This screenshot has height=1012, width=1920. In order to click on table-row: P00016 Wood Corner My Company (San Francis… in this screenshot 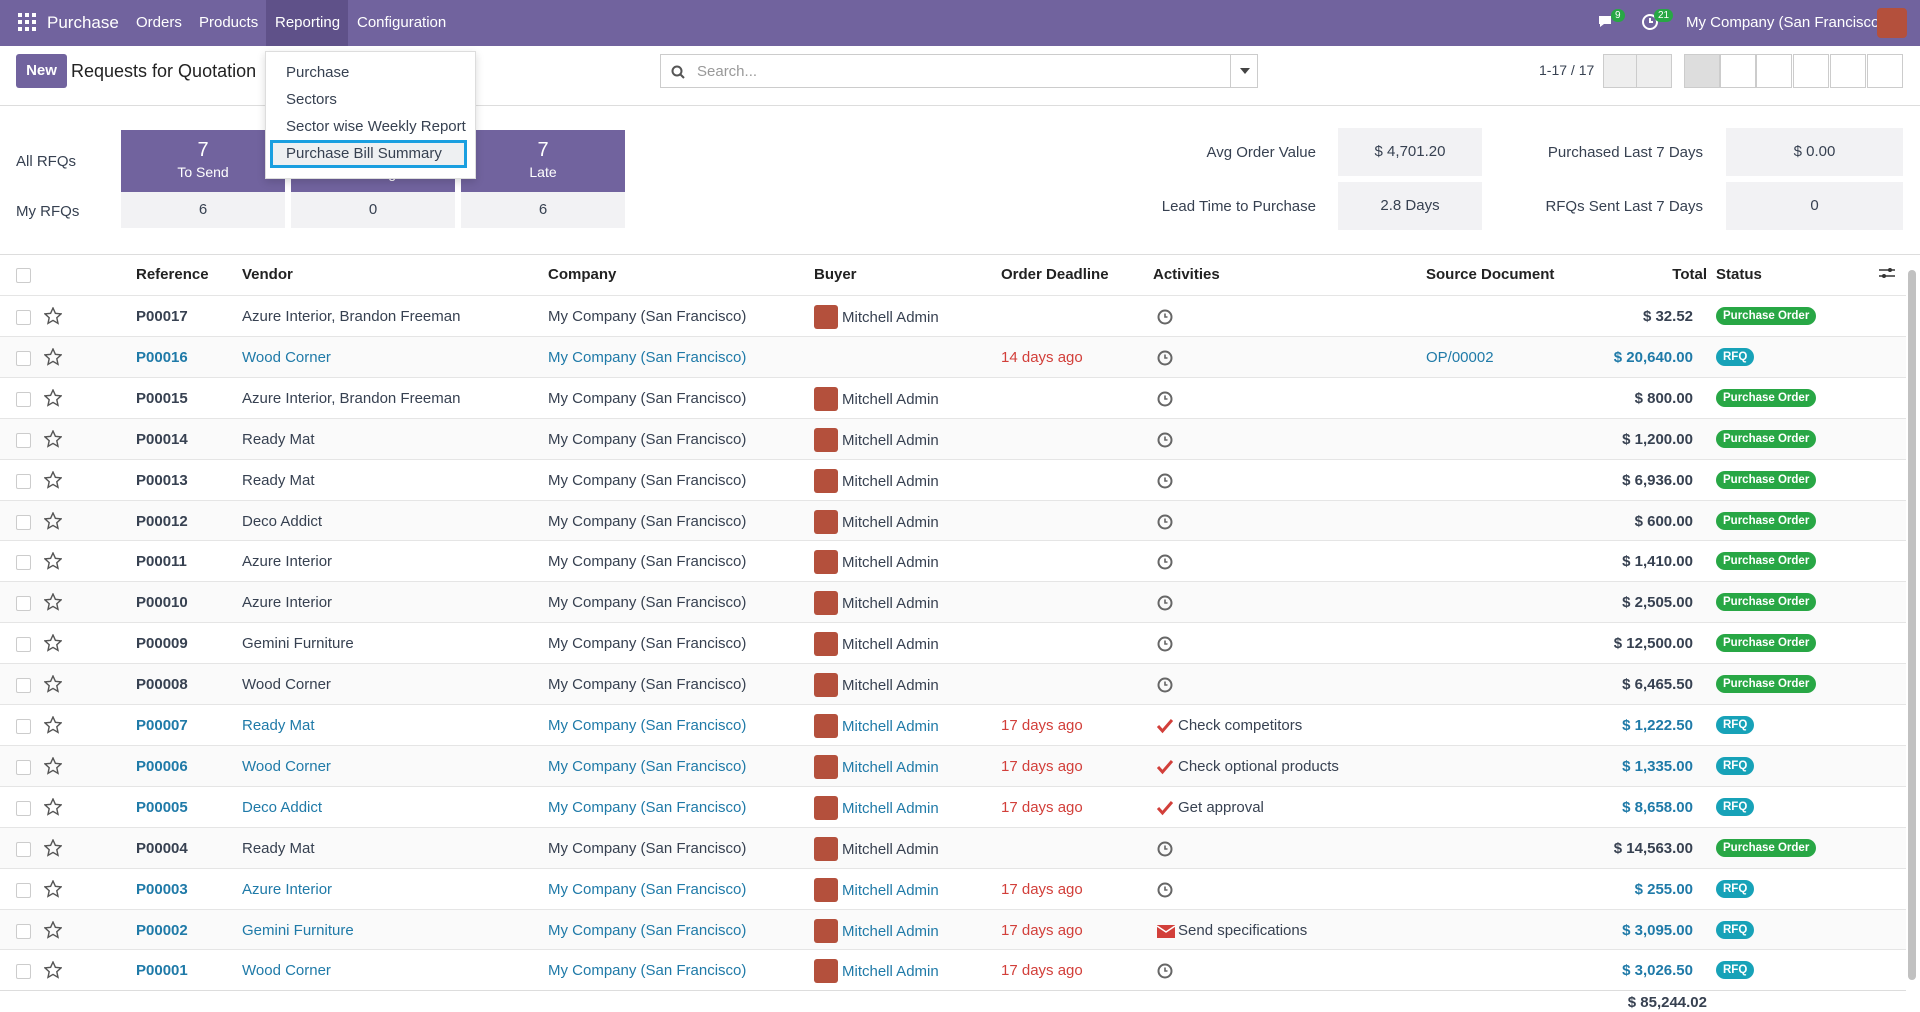, I will do `click(953, 356)`.